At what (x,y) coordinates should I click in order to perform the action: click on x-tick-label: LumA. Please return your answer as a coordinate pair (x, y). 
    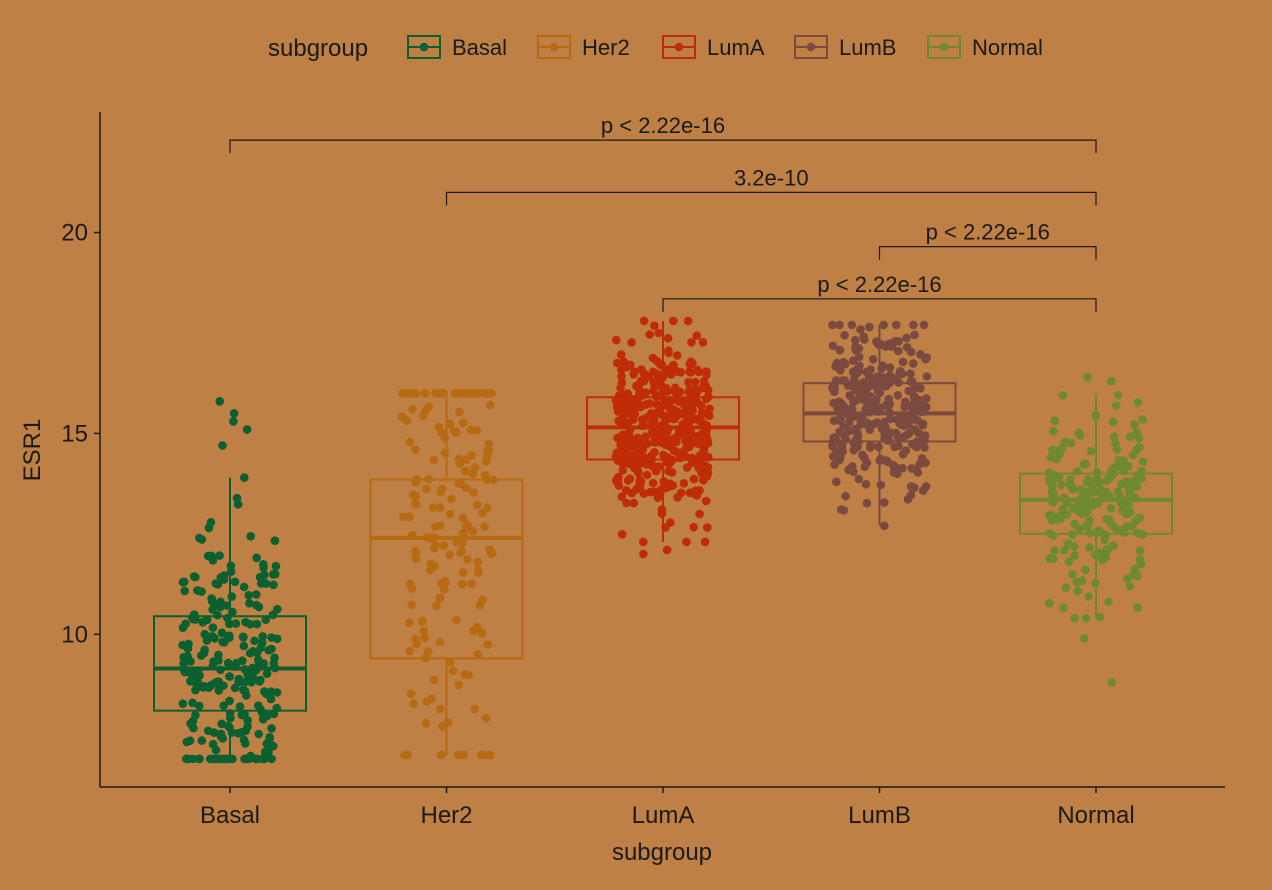
    Looking at the image, I should click on (663, 815).